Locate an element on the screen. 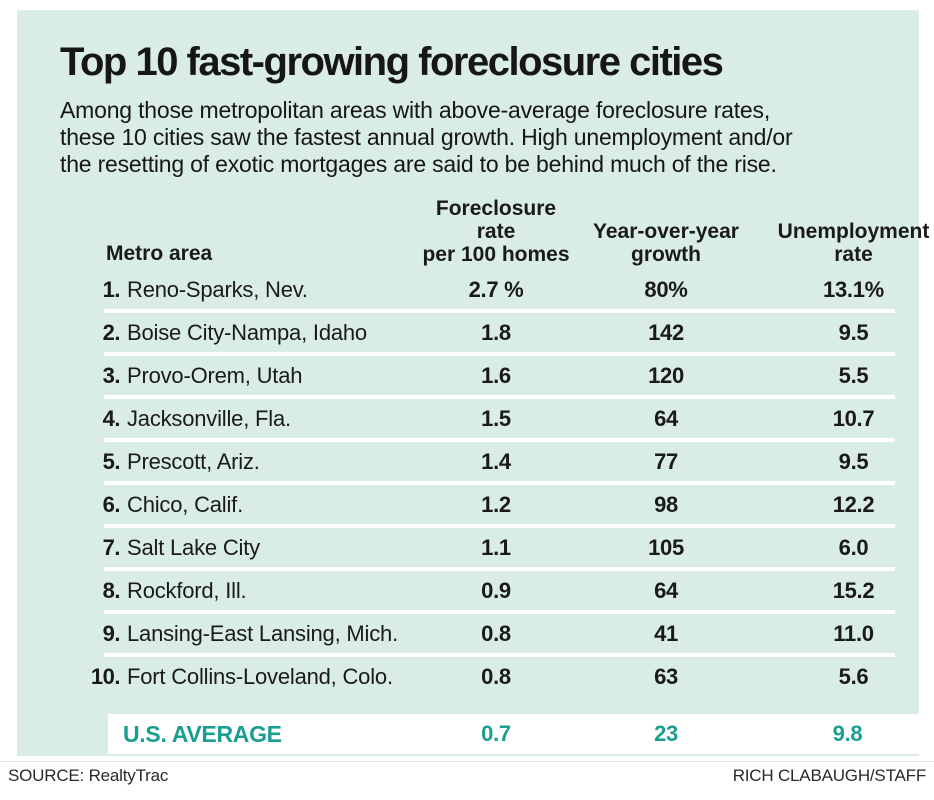 Image resolution: width=934 pixels, height=800 pixels. unemployment-value: 12.2 is located at coordinates (853, 504).